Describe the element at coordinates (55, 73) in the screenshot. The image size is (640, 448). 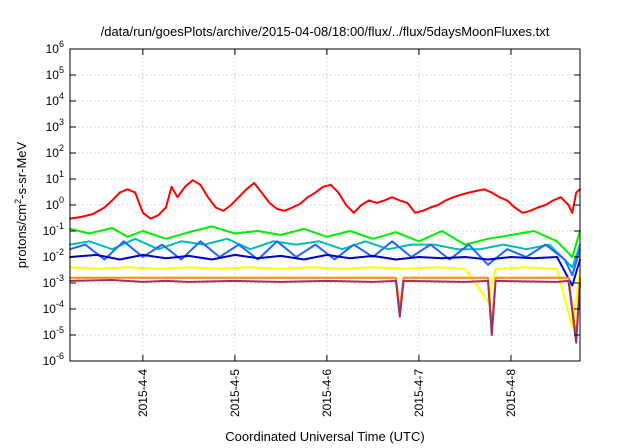
I see `y-tick-label: 10⁵` at that location.